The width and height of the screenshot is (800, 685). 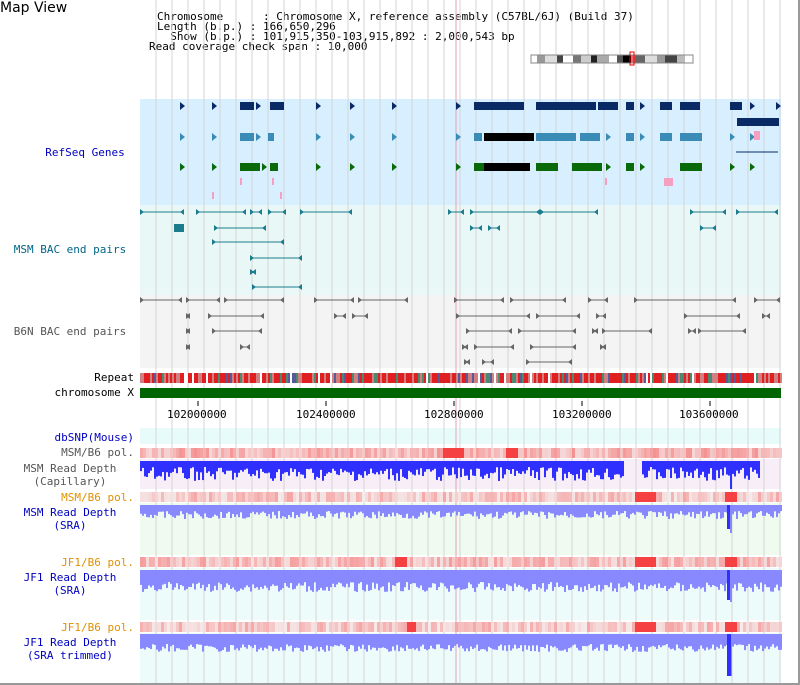 What do you see at coordinates (70, 475) in the screenshot?
I see `track-label-msm-depth-capillary: MSM Read Depth (Capillary)` at bounding box center [70, 475].